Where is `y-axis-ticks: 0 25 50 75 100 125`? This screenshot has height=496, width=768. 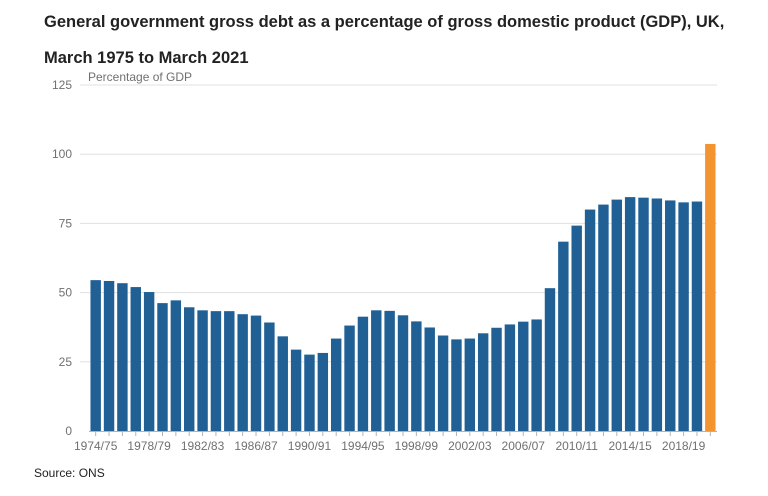
y-axis-ticks: 0 25 50 75 100 125 is located at coordinates (62, 258).